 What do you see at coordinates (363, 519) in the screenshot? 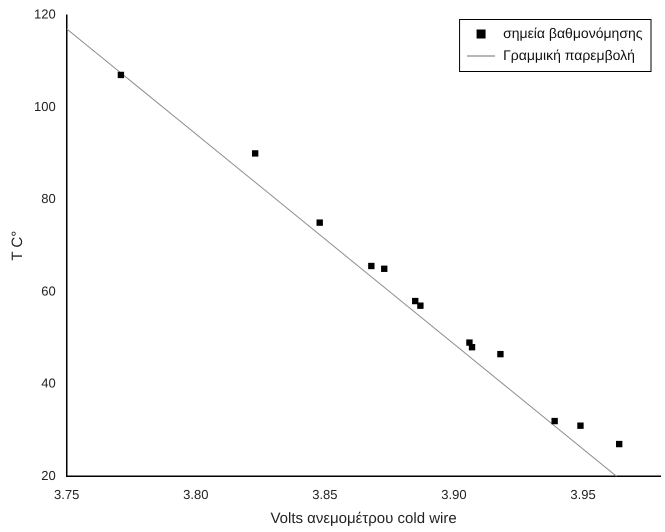
I see `x-axis-title: Volts ανεμομέτρου cold wire` at bounding box center [363, 519].